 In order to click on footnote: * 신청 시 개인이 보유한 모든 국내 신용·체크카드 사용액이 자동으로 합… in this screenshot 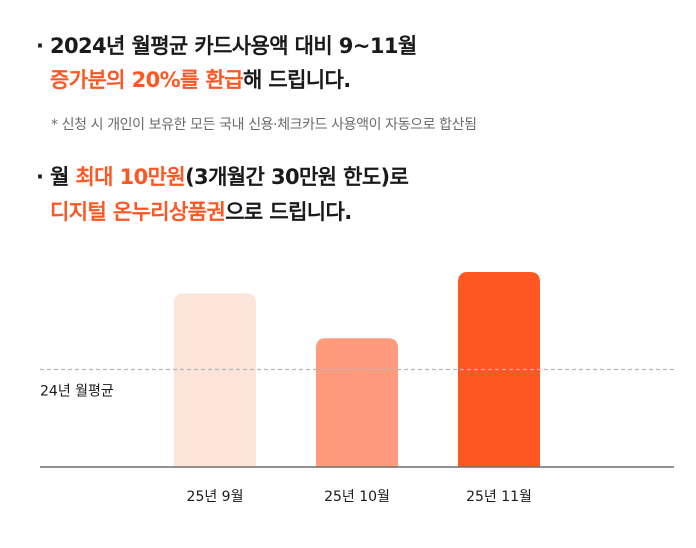, I will do `click(264, 125)`.